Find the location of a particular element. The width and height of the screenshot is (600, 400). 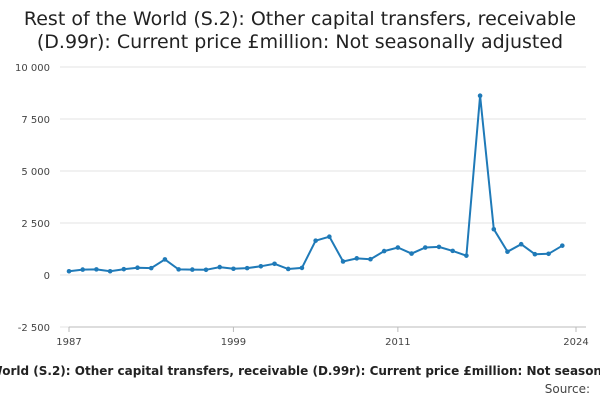

y-tick-label: 10 000 is located at coordinates (32, 68).